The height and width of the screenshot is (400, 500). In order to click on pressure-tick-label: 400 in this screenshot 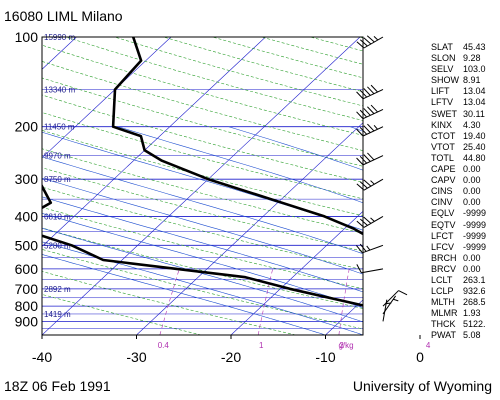, I will do `click(27, 216)`.